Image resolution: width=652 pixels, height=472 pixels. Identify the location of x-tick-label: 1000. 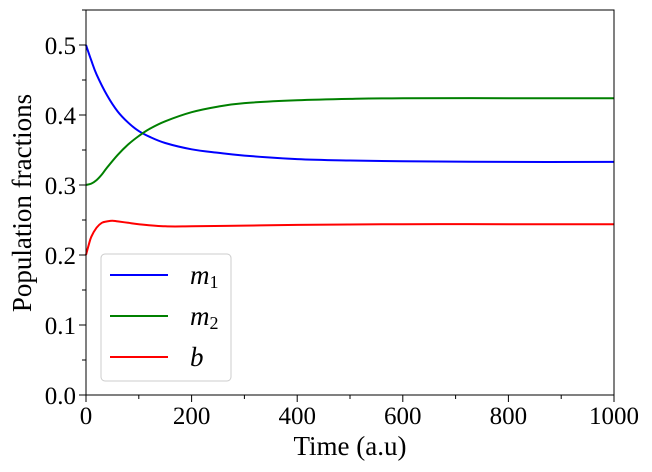
(614, 416).